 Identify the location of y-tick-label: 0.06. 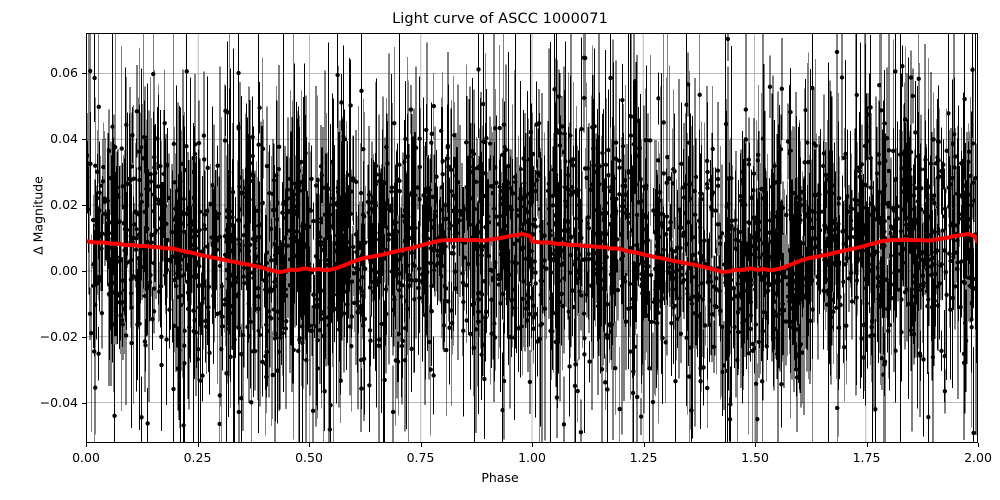
(64, 72).